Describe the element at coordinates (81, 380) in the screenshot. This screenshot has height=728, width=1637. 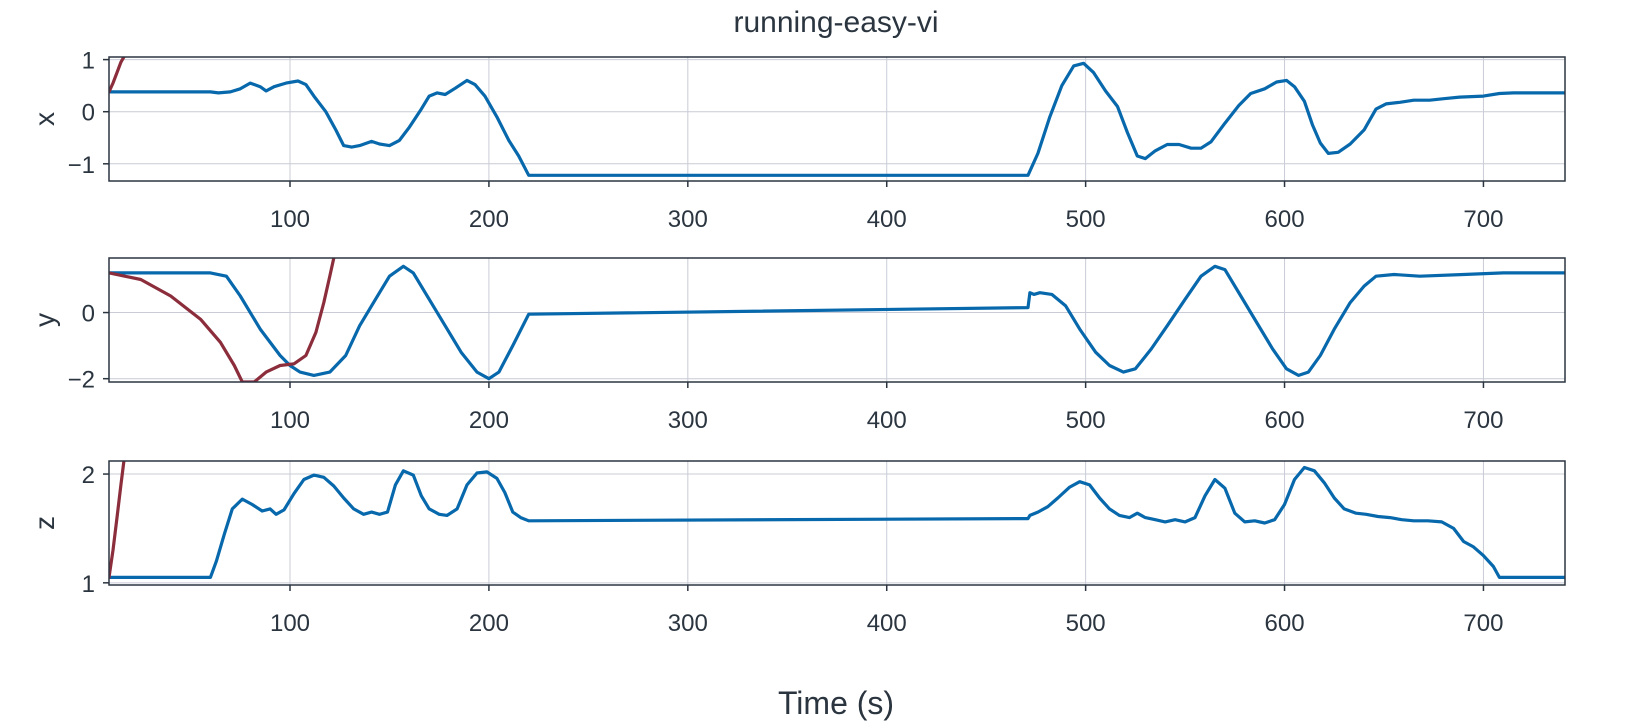
I see `y-tick-label: −2` at that location.